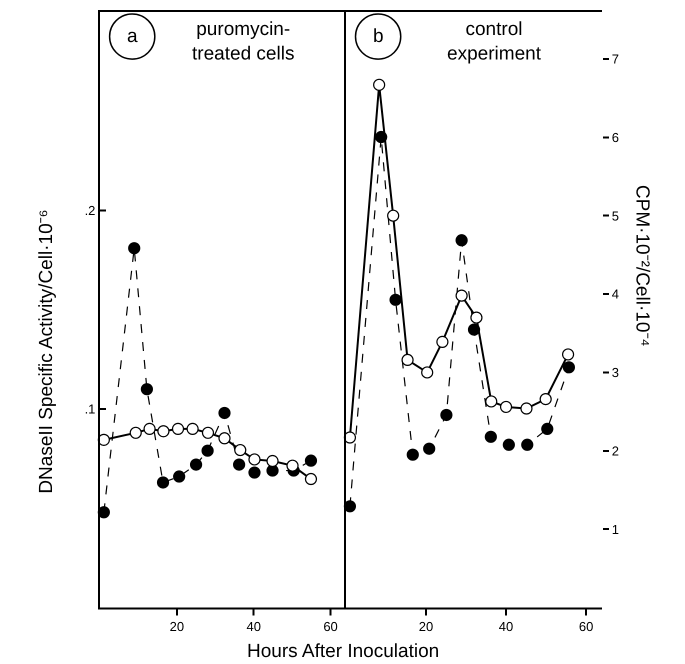 The image size is (685, 664). I want to click on text: puromycin- treated cells, so click(243, 42).